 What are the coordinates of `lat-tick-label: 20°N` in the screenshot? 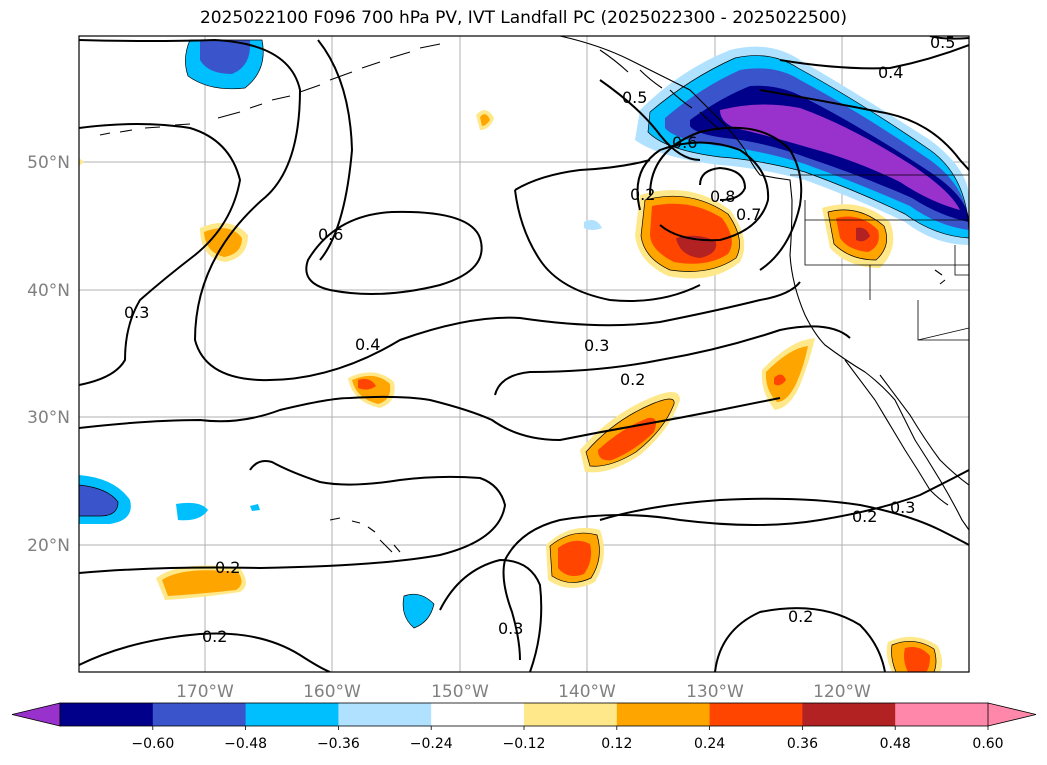 It's located at (48, 546).